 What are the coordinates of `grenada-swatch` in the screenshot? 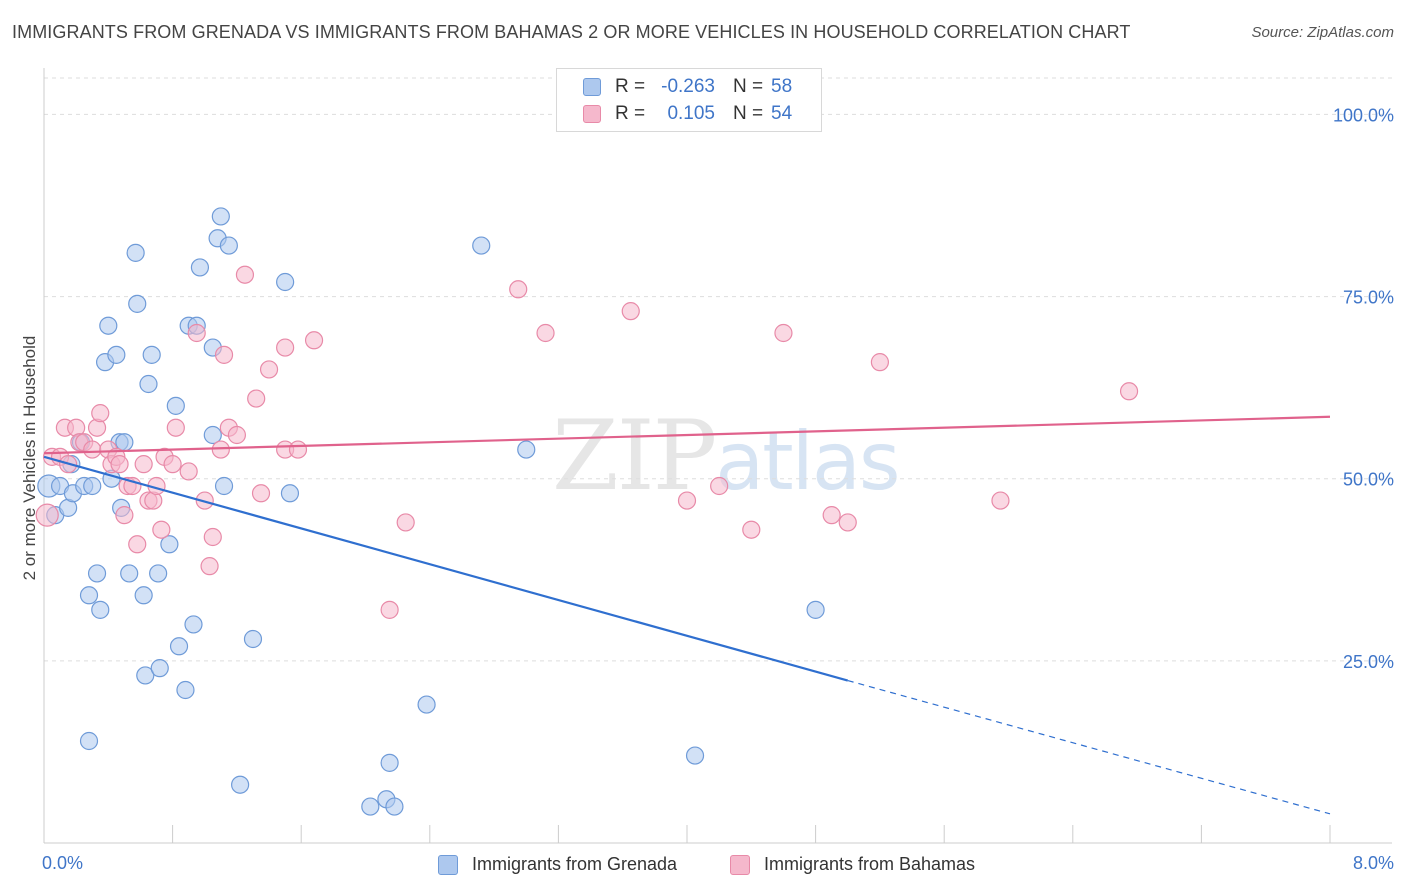 It's located at (592, 87).